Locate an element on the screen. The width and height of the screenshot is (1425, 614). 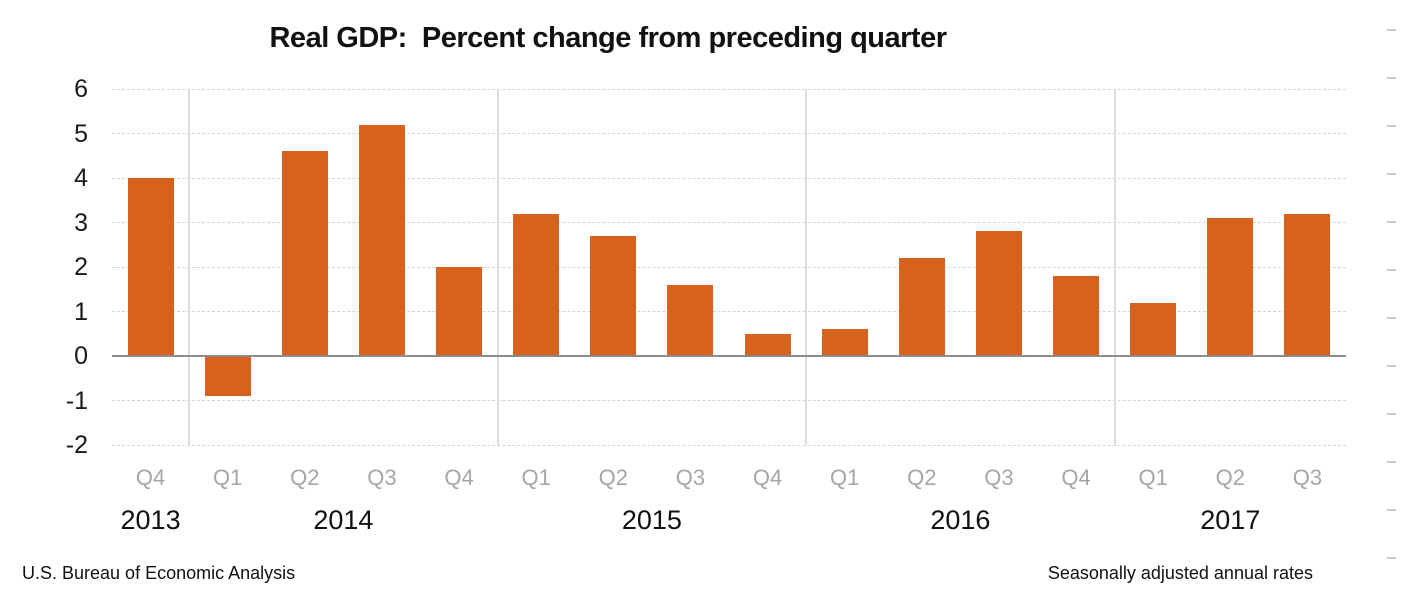
y-axis-label: -2 is located at coordinates (76, 445).